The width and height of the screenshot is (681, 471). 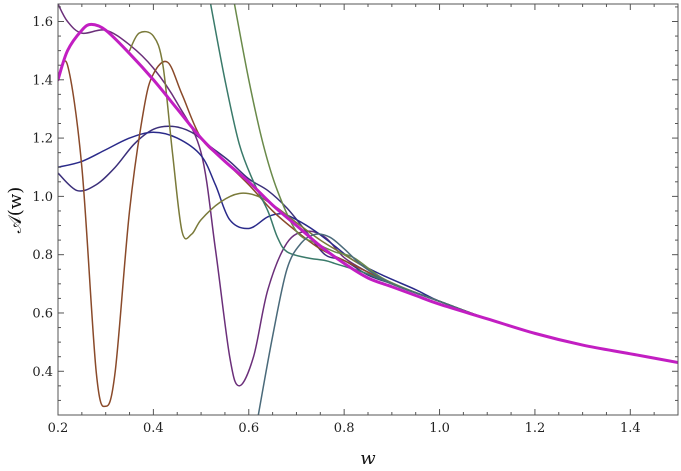 I want to click on x-tick-label: 0.4, so click(x=153, y=428).